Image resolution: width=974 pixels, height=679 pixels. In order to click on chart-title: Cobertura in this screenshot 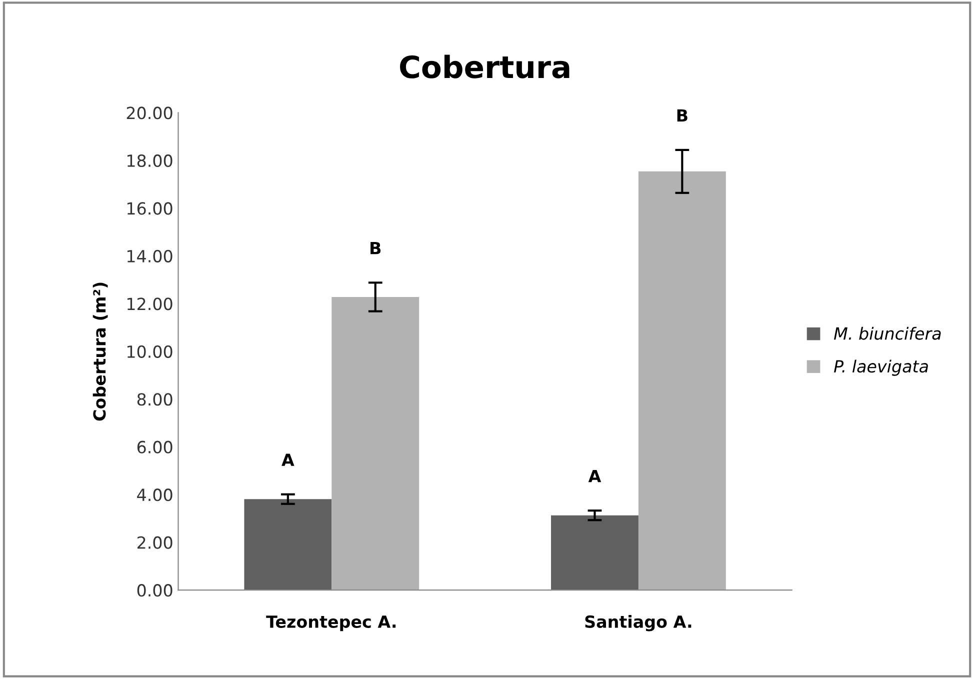, I will do `click(485, 66)`.